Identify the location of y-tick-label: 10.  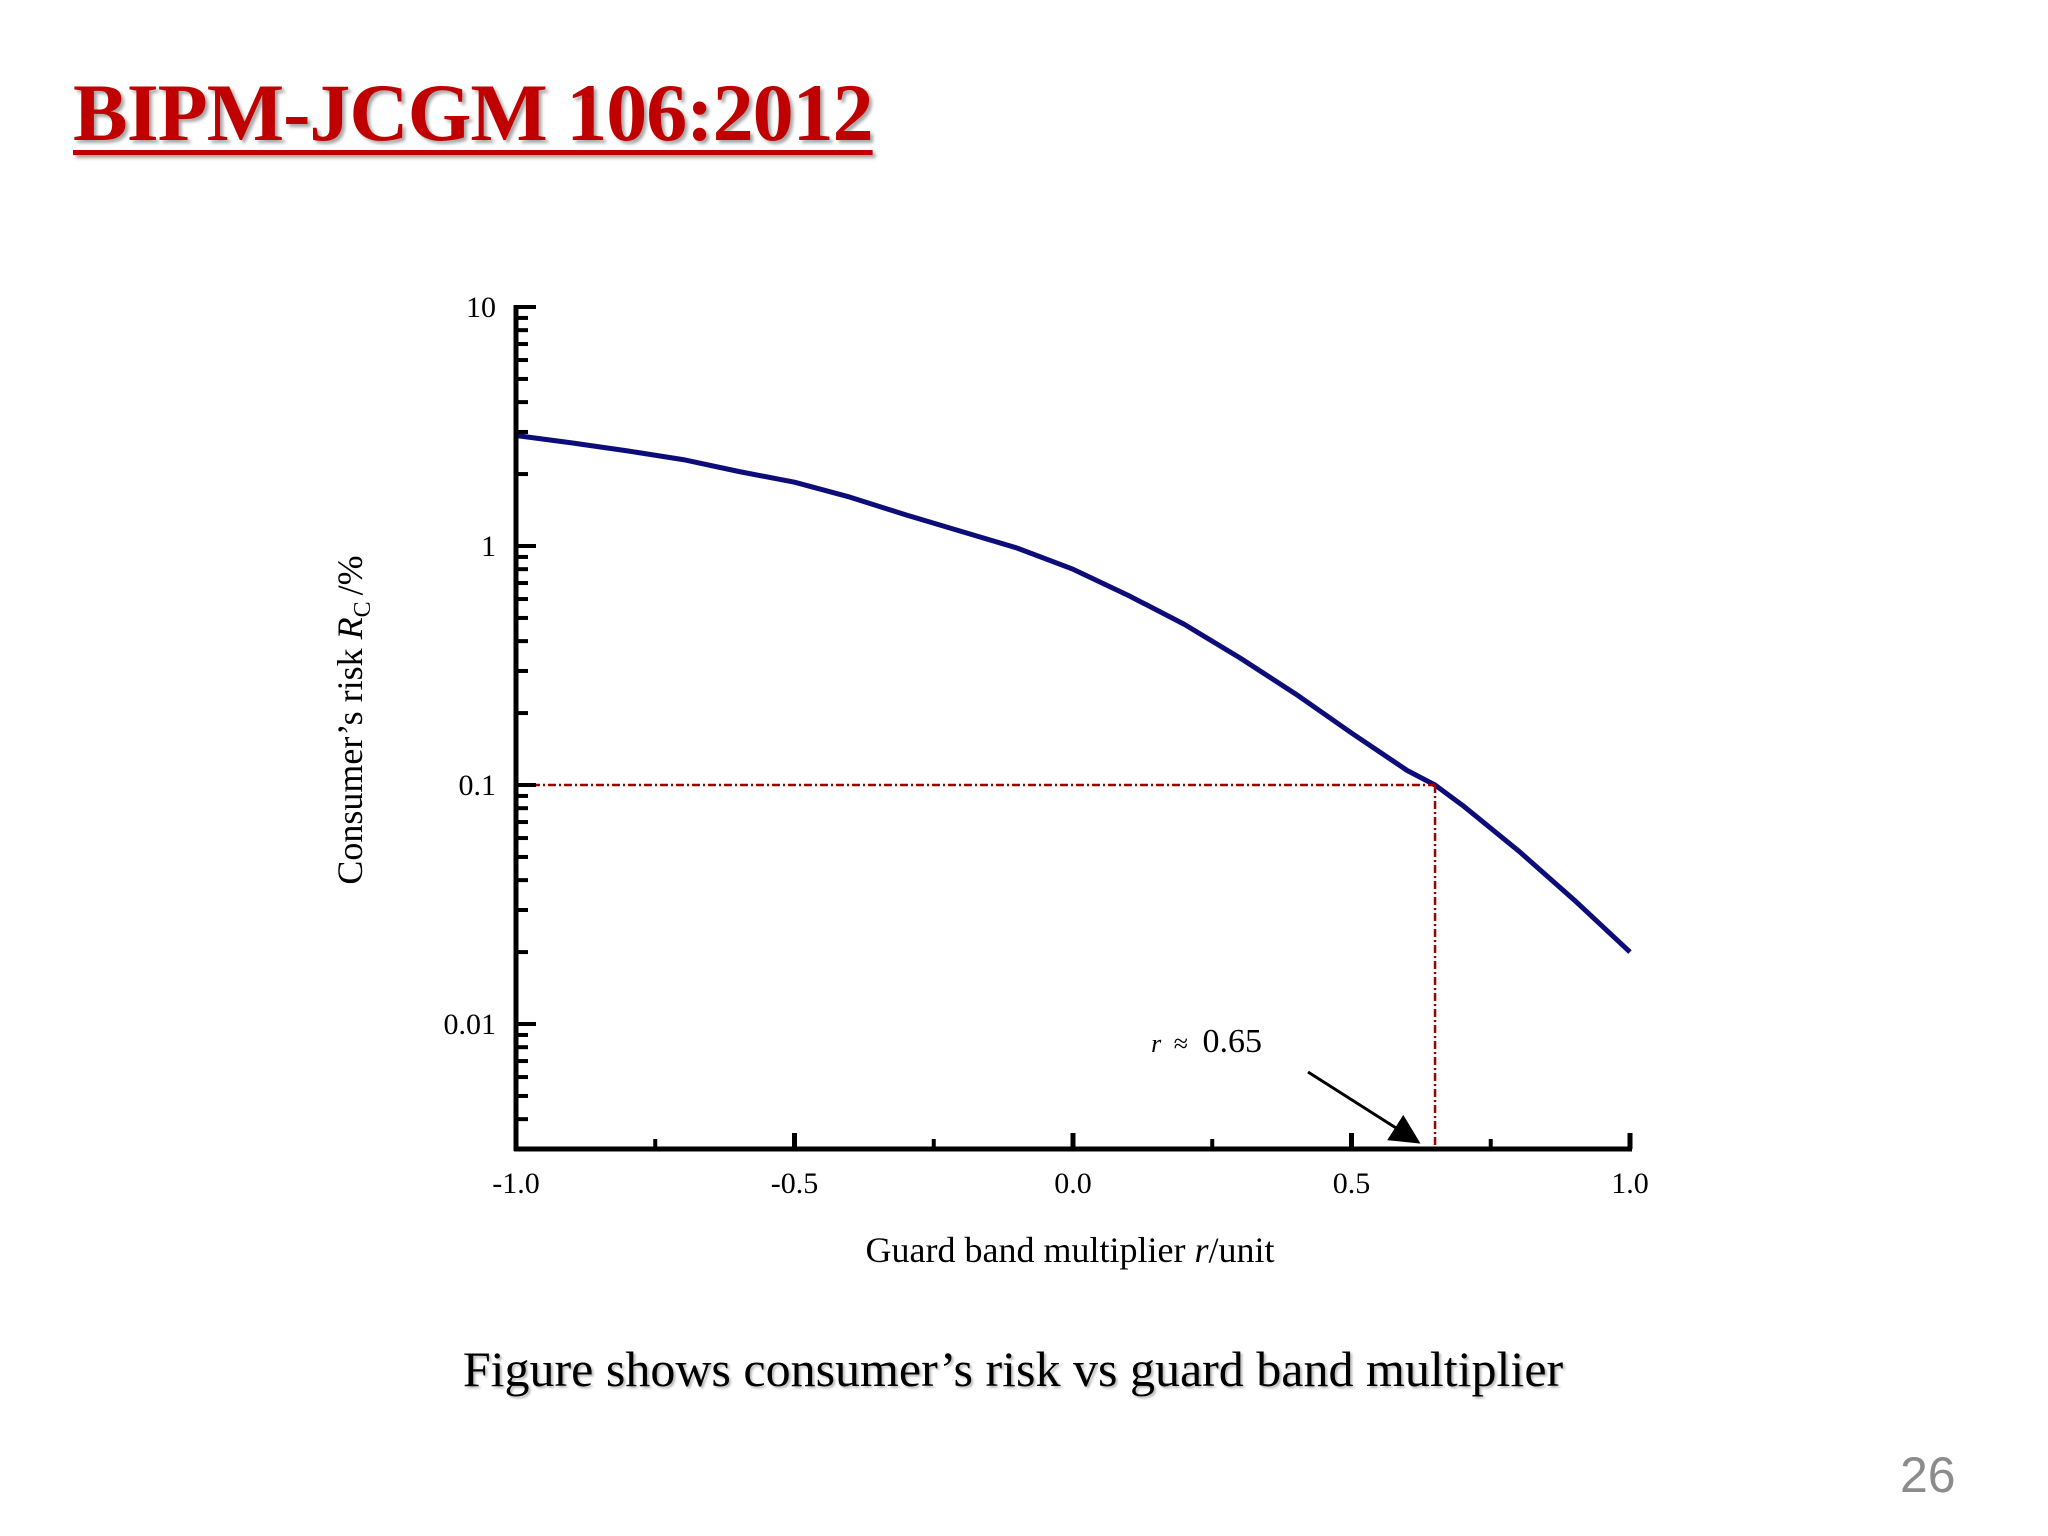
(481, 307).